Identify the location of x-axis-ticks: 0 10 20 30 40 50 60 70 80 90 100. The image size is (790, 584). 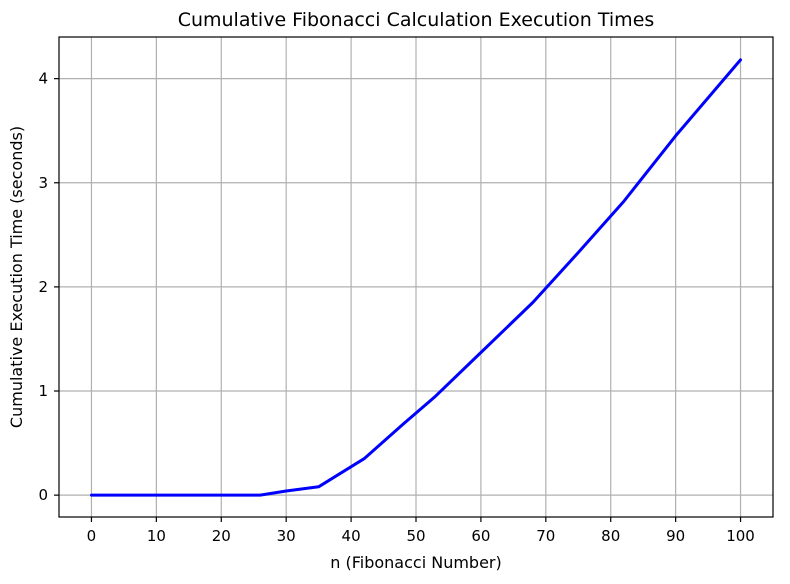
(421, 531).